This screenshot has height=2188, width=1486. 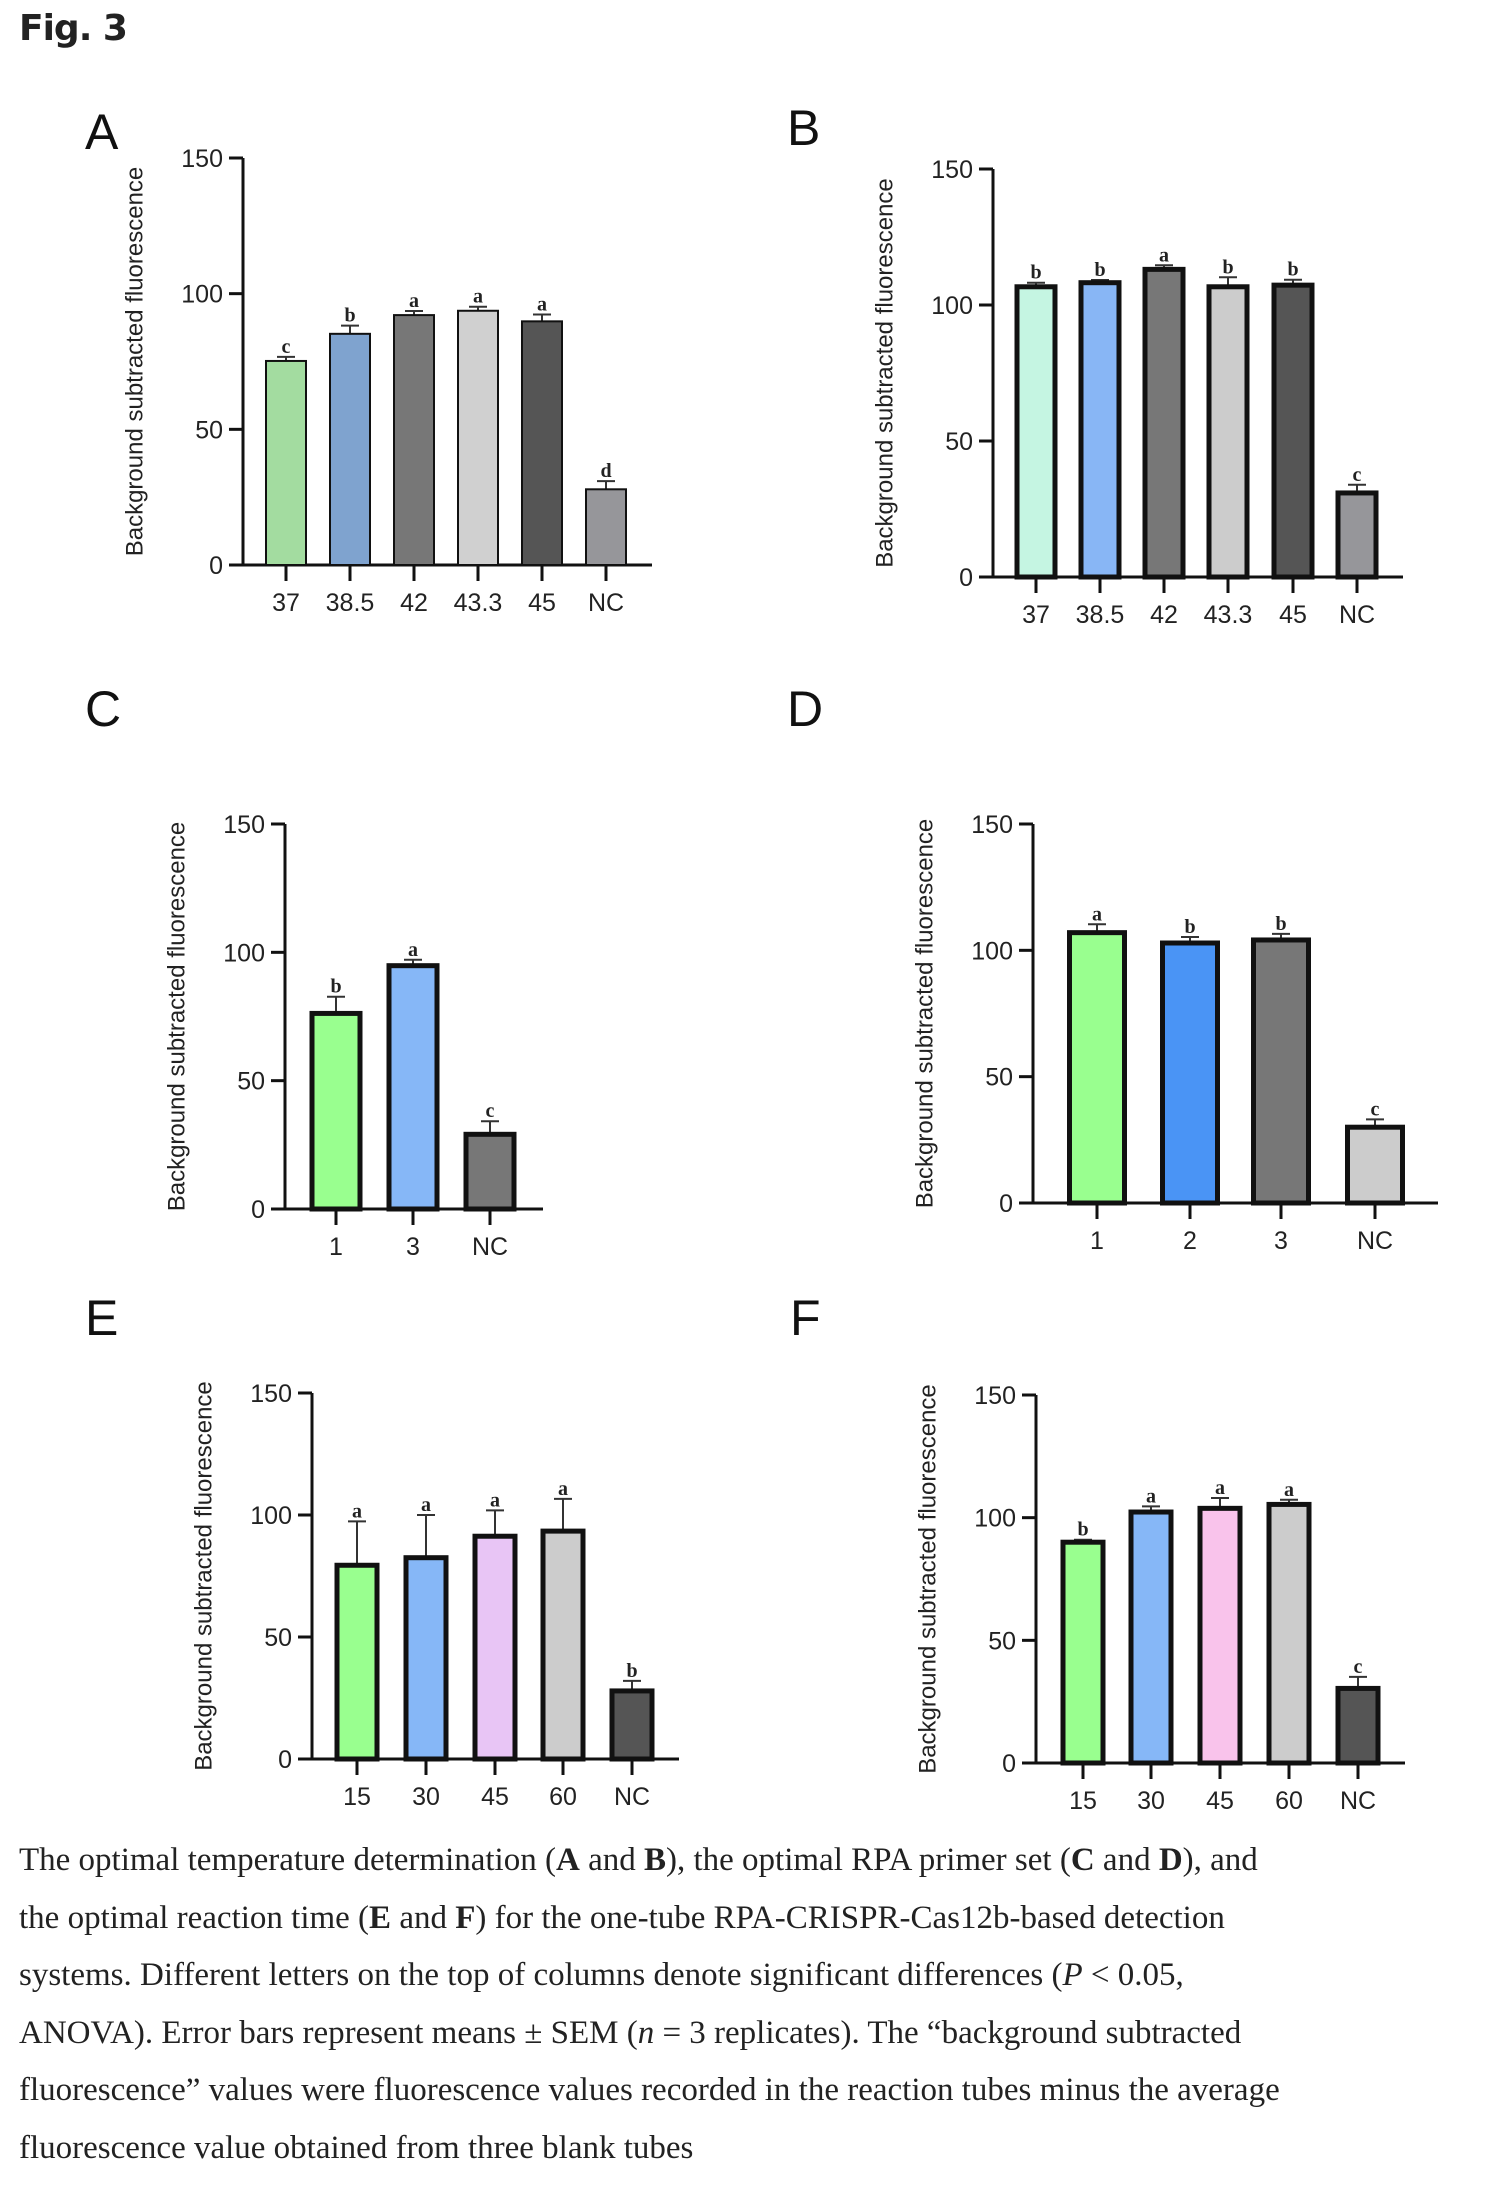 I want to click on caption-text: A, so click(x=567, y=1860).